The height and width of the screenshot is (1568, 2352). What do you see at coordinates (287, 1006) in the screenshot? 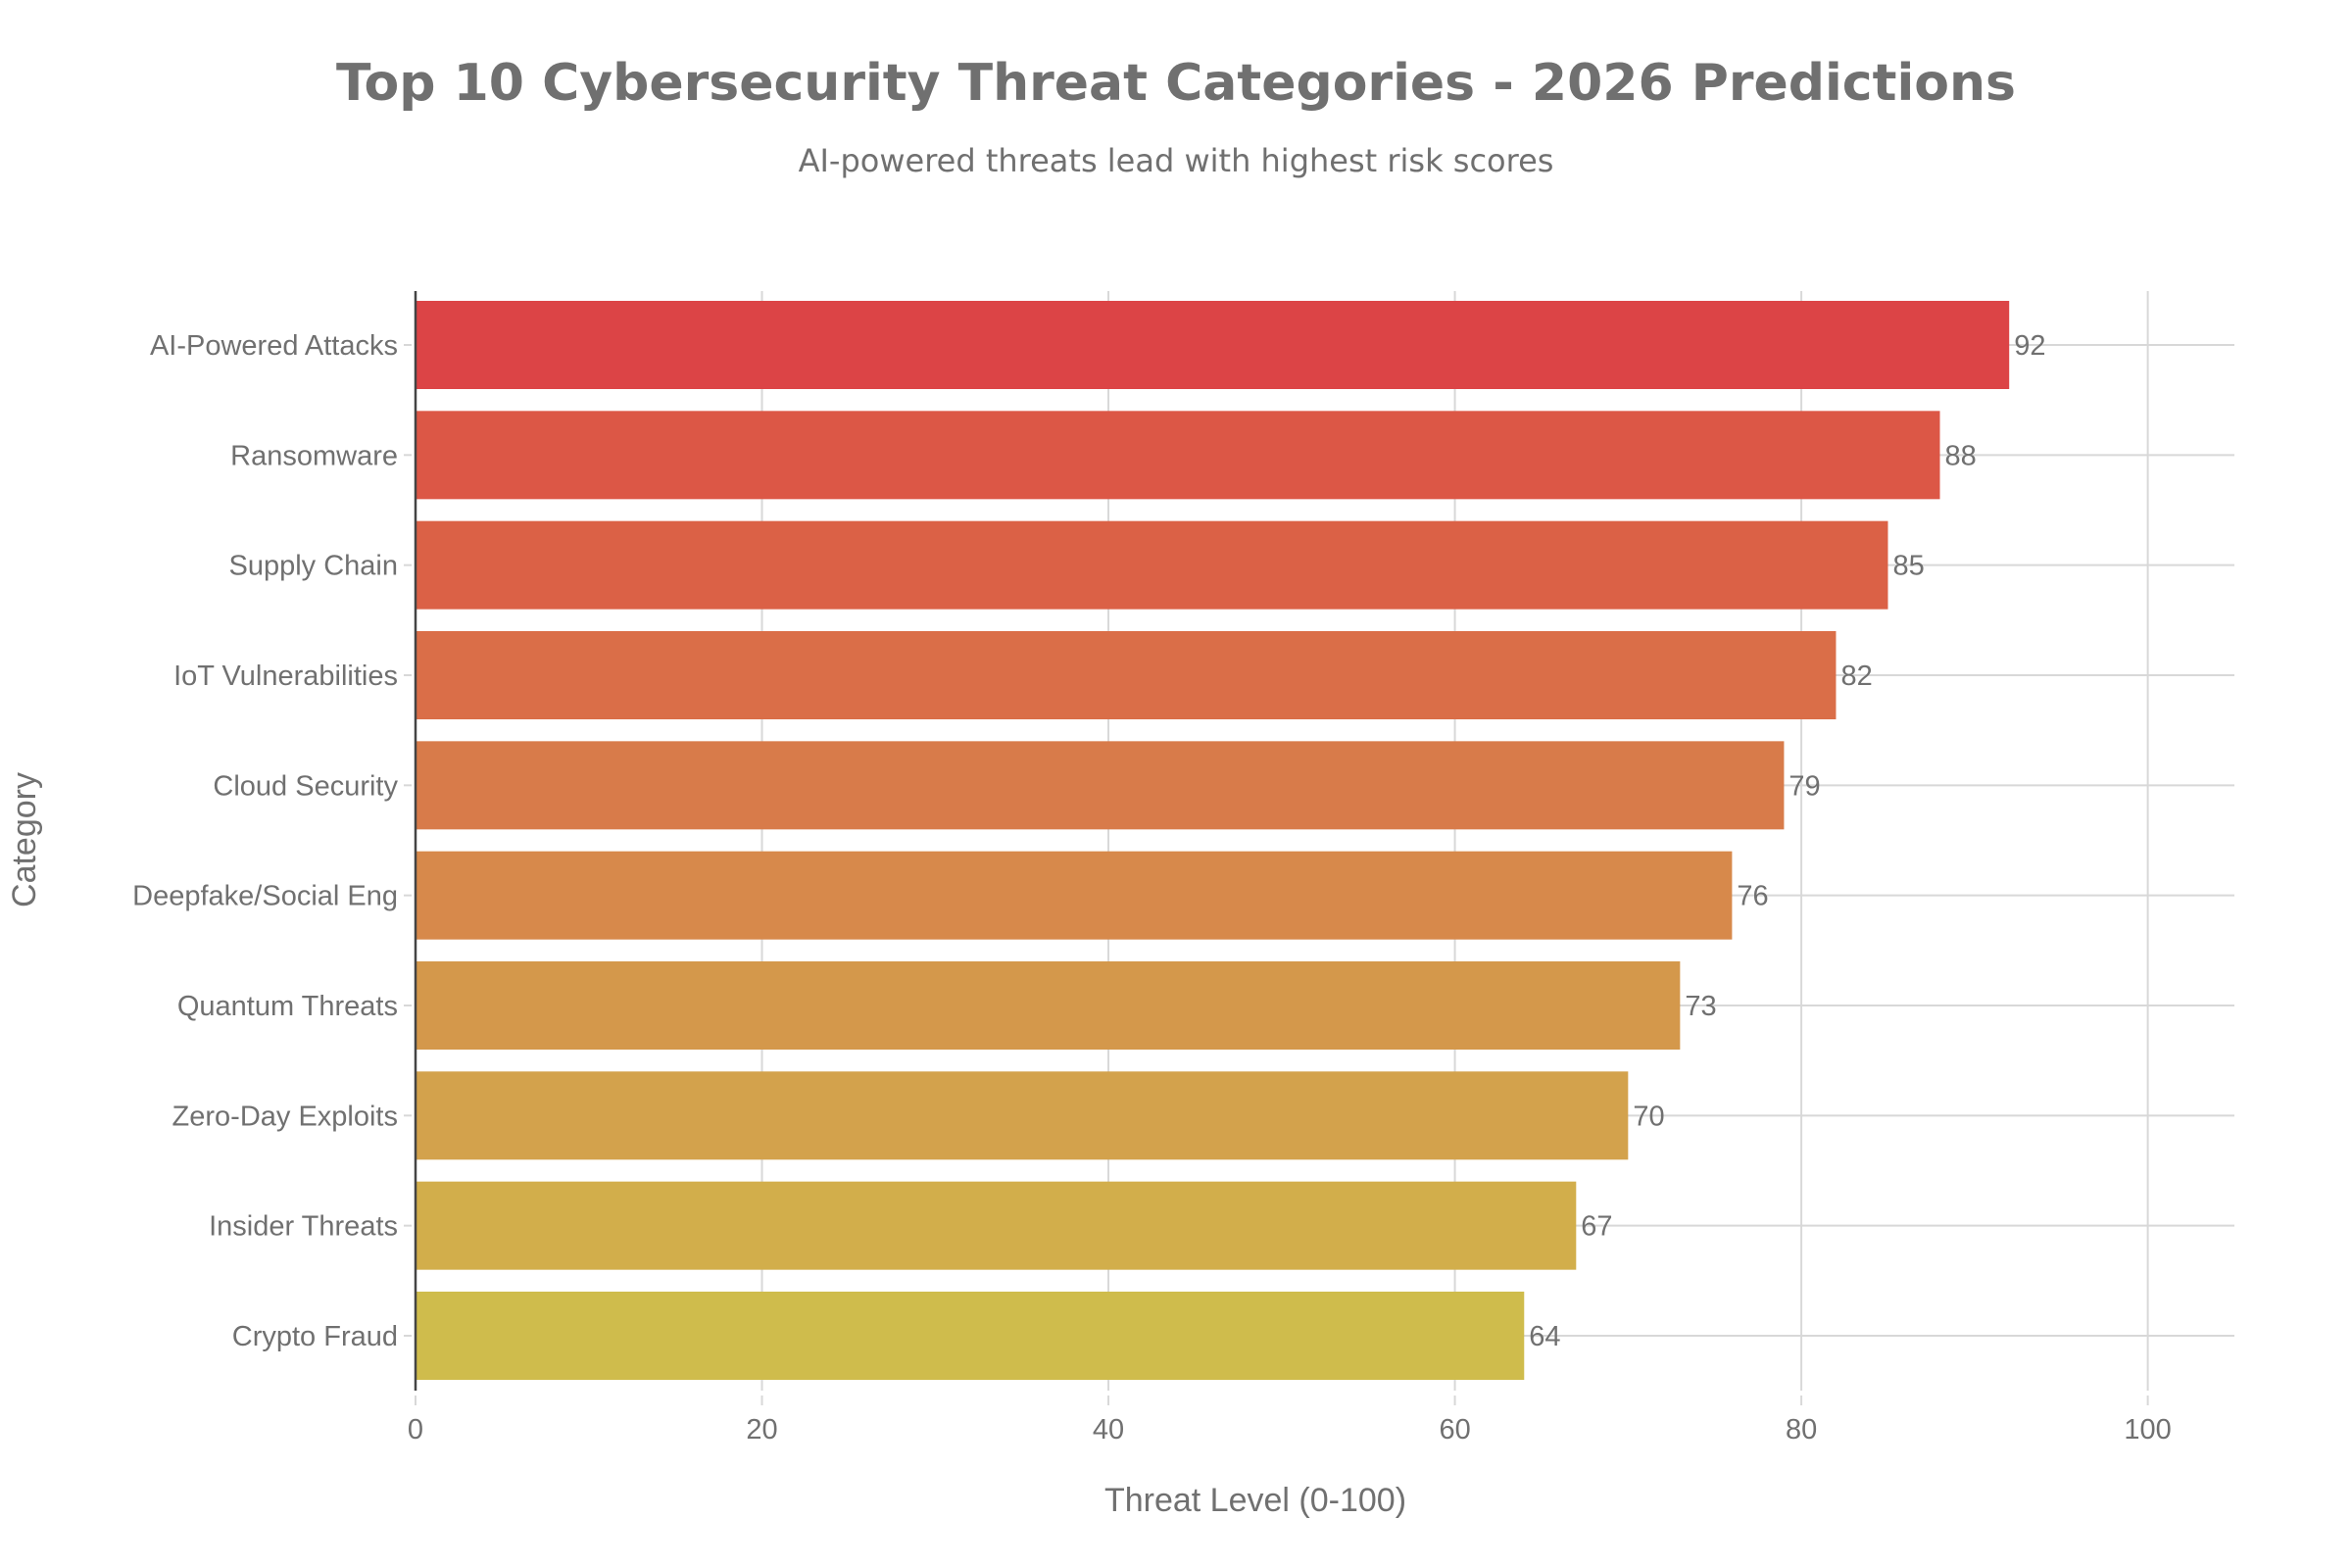
I see `y-tick-label: Quantum Threats` at bounding box center [287, 1006].